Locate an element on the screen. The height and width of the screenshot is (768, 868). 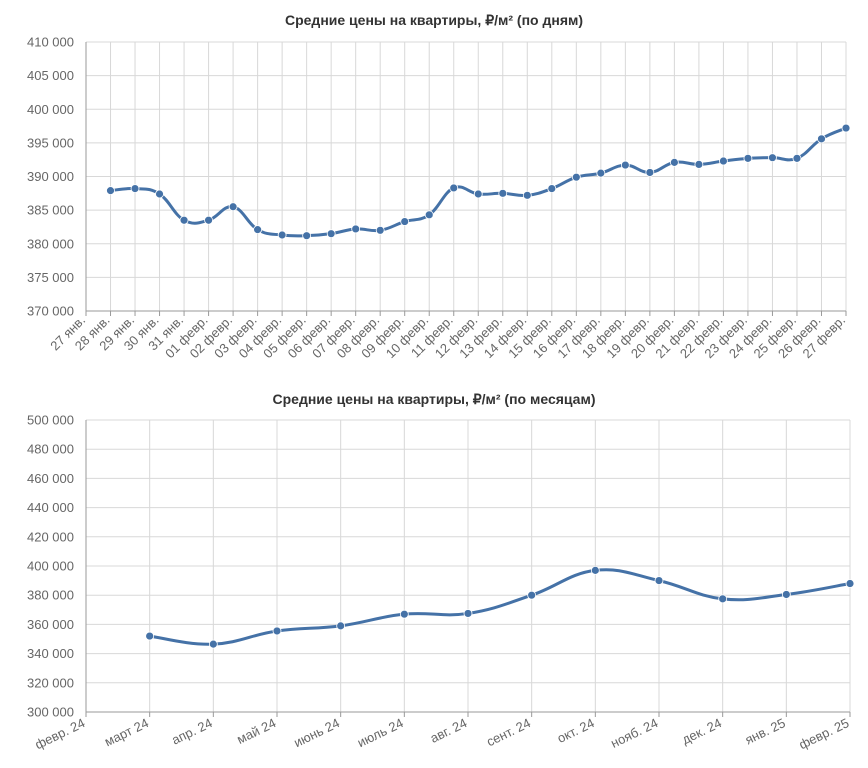
x-tick-label: авг. 24 is located at coordinates (449, 730).